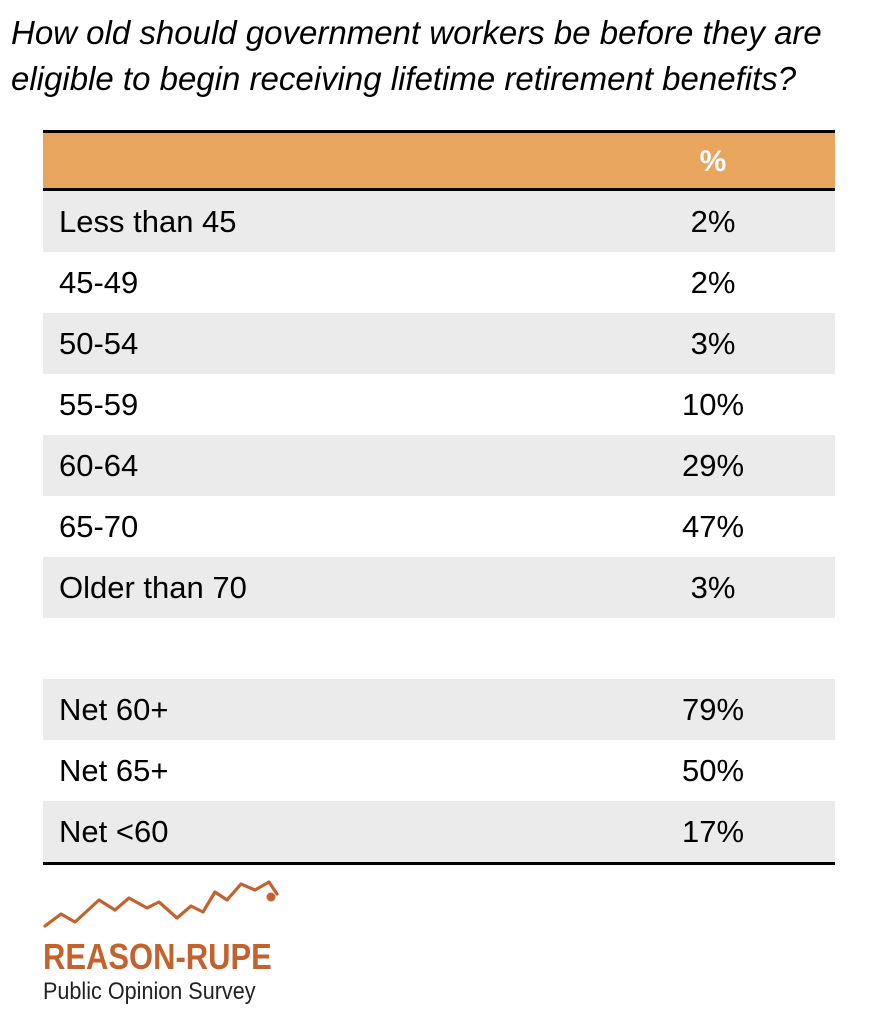  I want to click on row-label: 55-59, so click(99, 404).